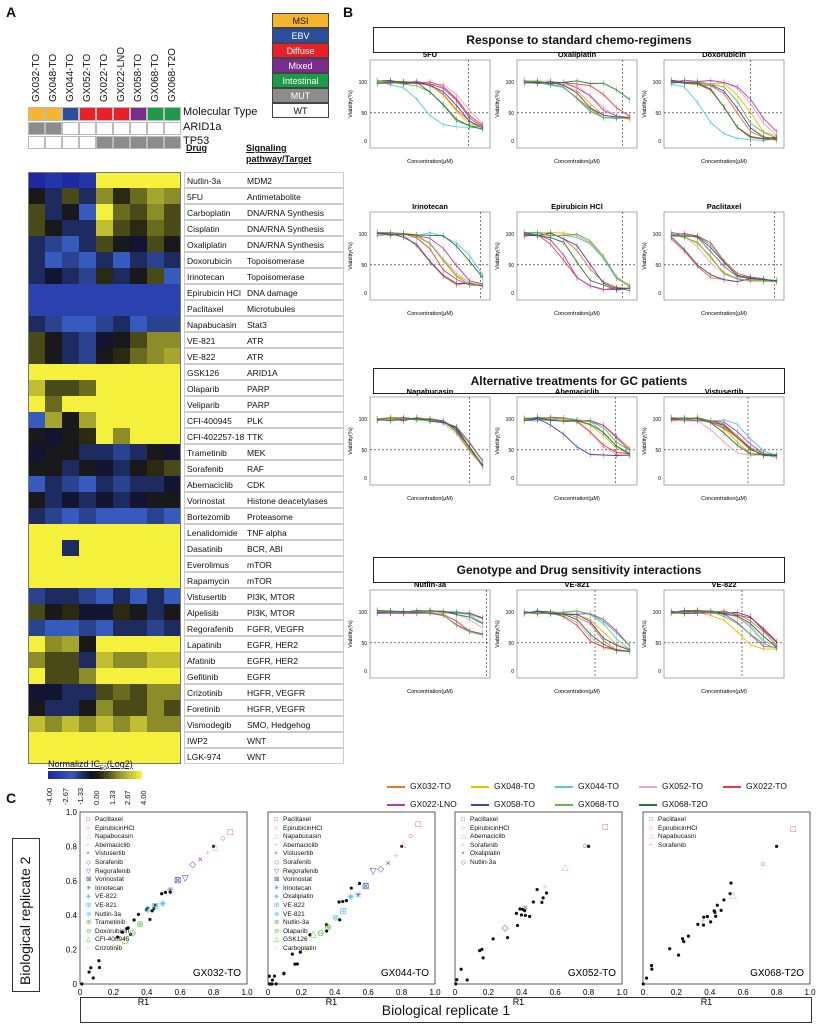 This screenshot has width=826, height=1026. I want to click on drug-row: Napabucasin Stat3, so click(264, 324).